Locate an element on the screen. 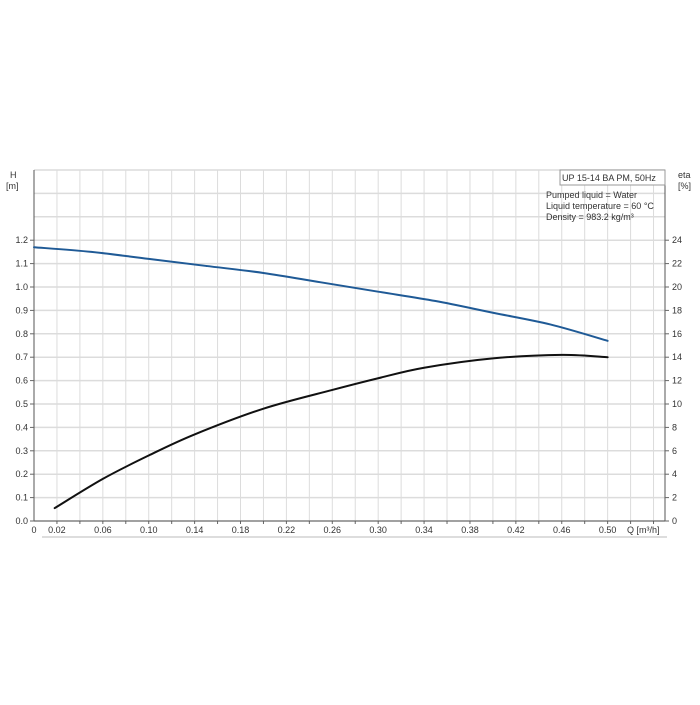  y-right-tick-label: 14 is located at coordinates (677, 357).